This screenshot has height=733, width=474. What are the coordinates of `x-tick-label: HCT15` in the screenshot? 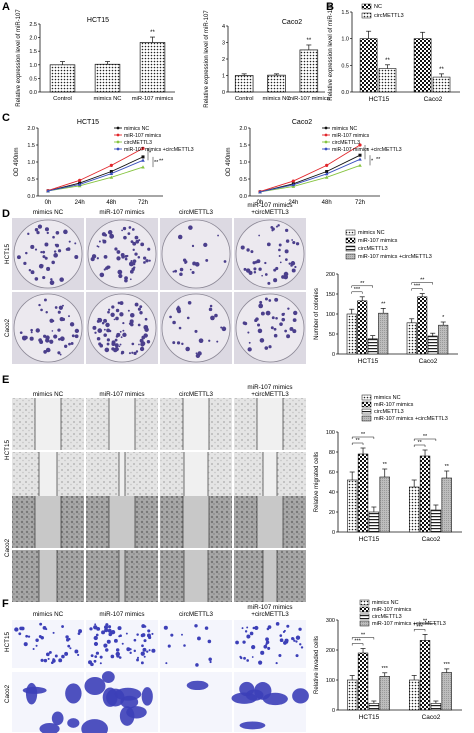 It's located at (379, 99).